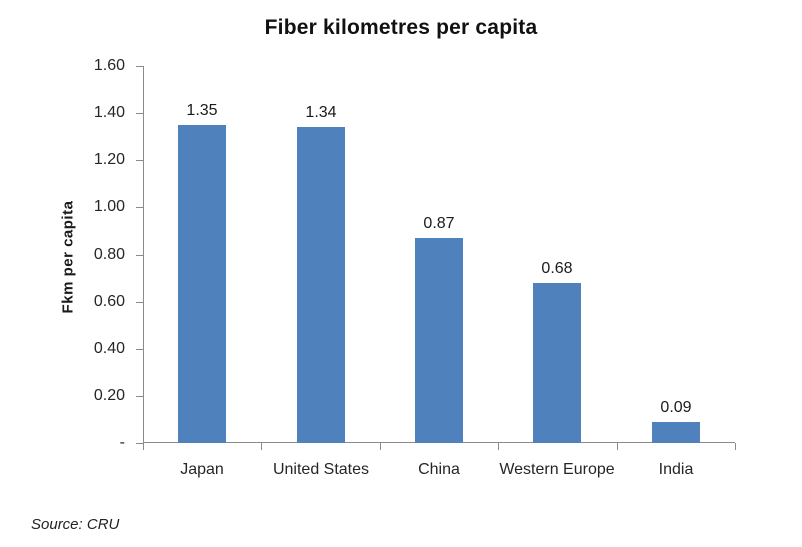  What do you see at coordinates (109, 395) in the screenshot?
I see `y-tick-label-0-20: 0.20` at bounding box center [109, 395].